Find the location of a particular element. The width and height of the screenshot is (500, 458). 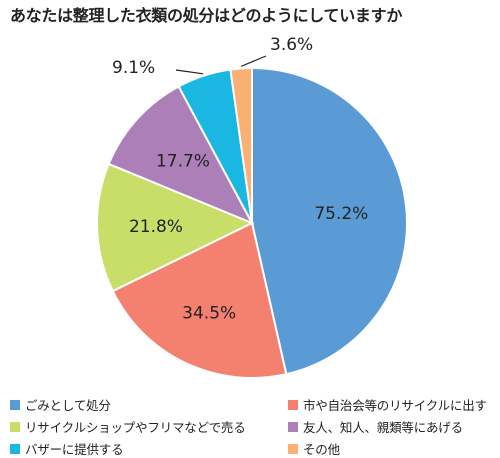

legend-item-give: 友人、知人、親類等にあげる is located at coordinates (375, 426).